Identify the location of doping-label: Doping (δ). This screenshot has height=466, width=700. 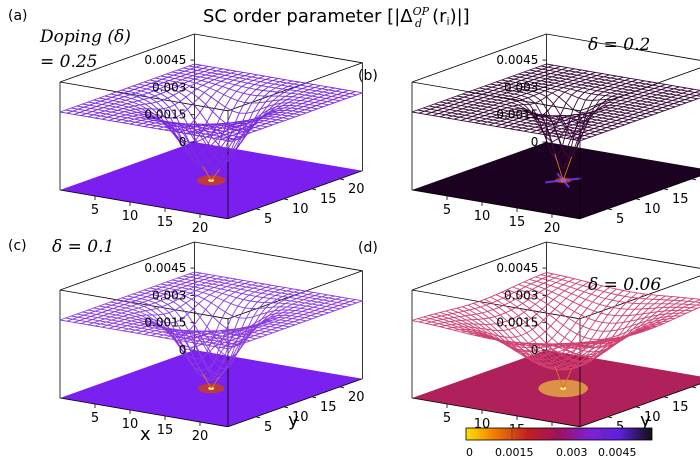
(85, 37).